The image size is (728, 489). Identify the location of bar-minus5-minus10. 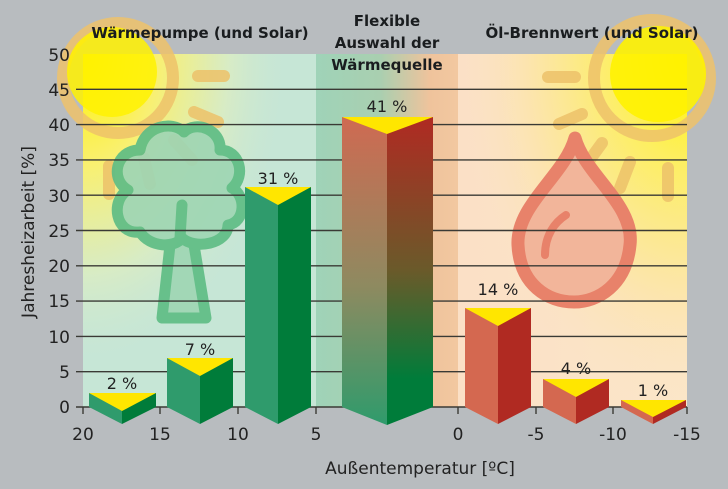
(576, 401).